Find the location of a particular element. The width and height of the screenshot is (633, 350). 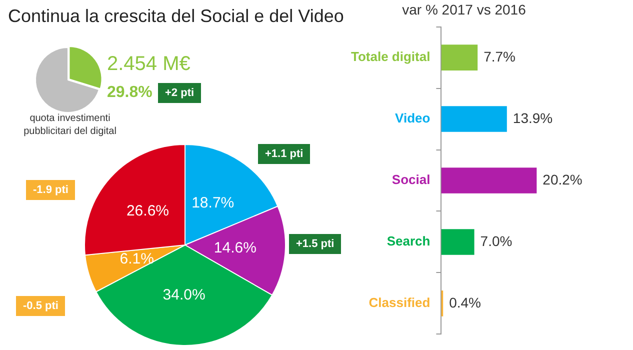

data-label: 26.6% is located at coordinates (147, 211).